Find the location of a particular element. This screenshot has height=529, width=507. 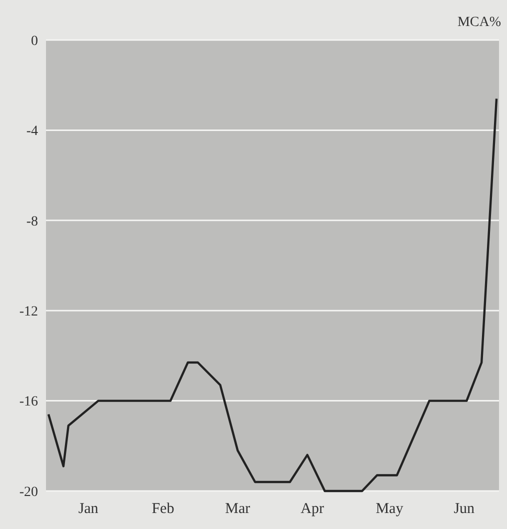

x-tick-label: Apr is located at coordinates (312, 509).